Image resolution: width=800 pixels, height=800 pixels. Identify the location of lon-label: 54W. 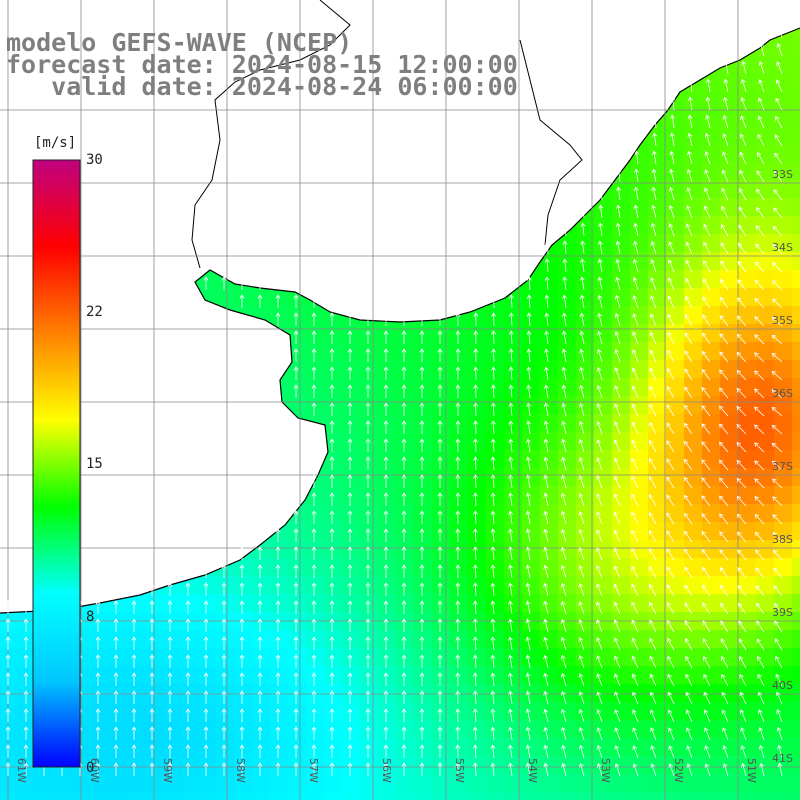
(532, 770).